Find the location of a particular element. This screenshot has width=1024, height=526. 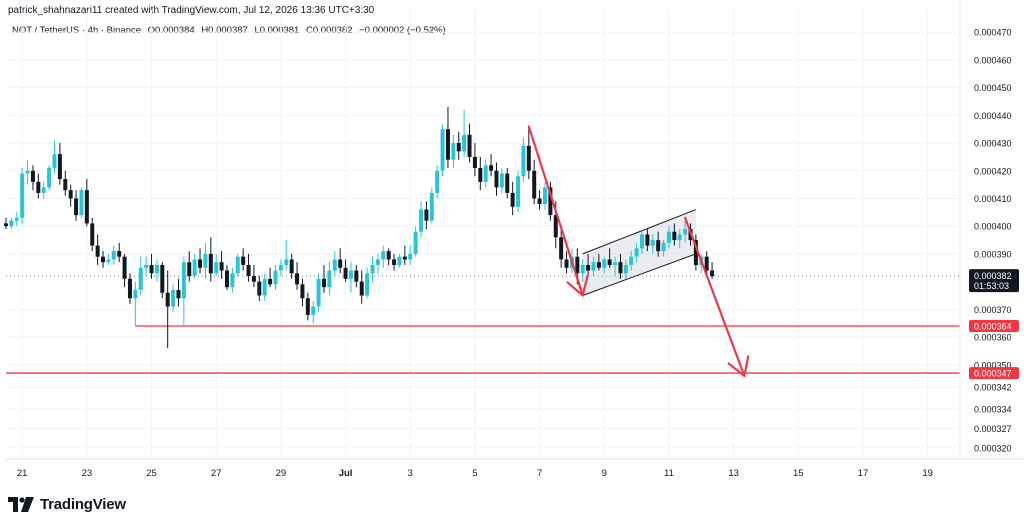

legend-open: O0.000384 is located at coordinates (171, 30).